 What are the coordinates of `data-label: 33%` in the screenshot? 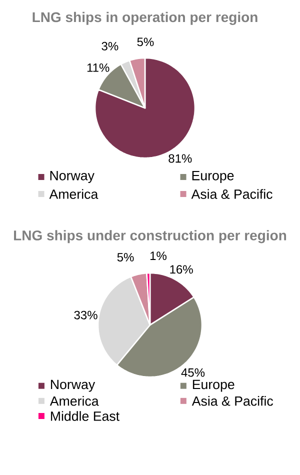 It's located at (86, 315).